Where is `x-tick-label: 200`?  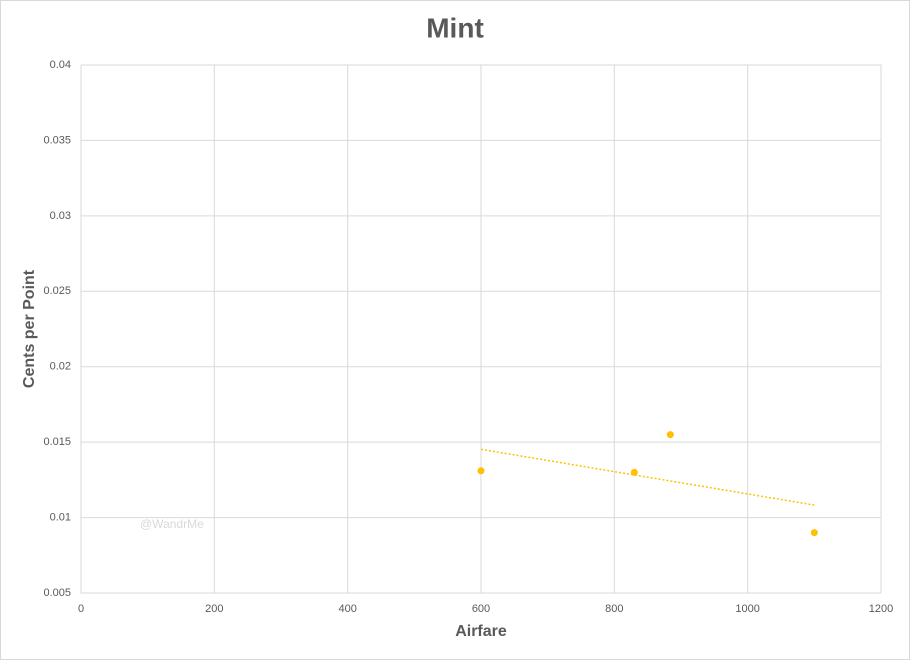 x-tick-label: 200 is located at coordinates (214, 609).